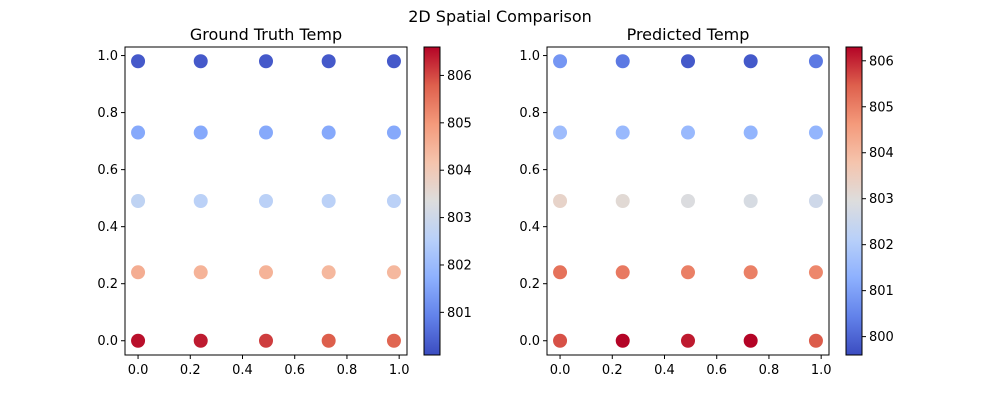 The image size is (1000, 404). Describe the element at coordinates (688, 34) in the screenshot. I see `panel-title: Predicted Temp` at that location.